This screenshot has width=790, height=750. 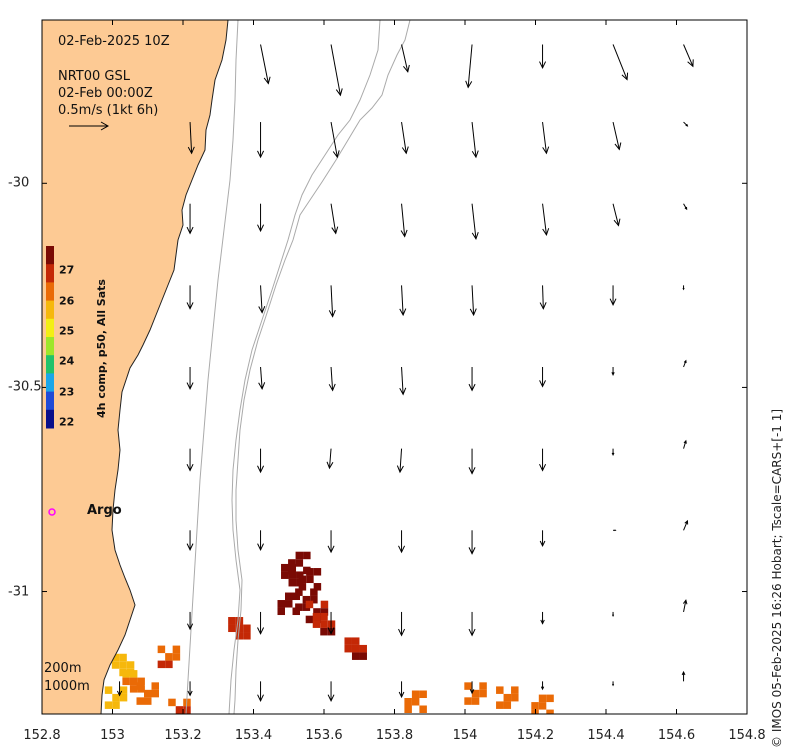 I want to click on colorbar-tick-label: 27, so click(x=67, y=270).